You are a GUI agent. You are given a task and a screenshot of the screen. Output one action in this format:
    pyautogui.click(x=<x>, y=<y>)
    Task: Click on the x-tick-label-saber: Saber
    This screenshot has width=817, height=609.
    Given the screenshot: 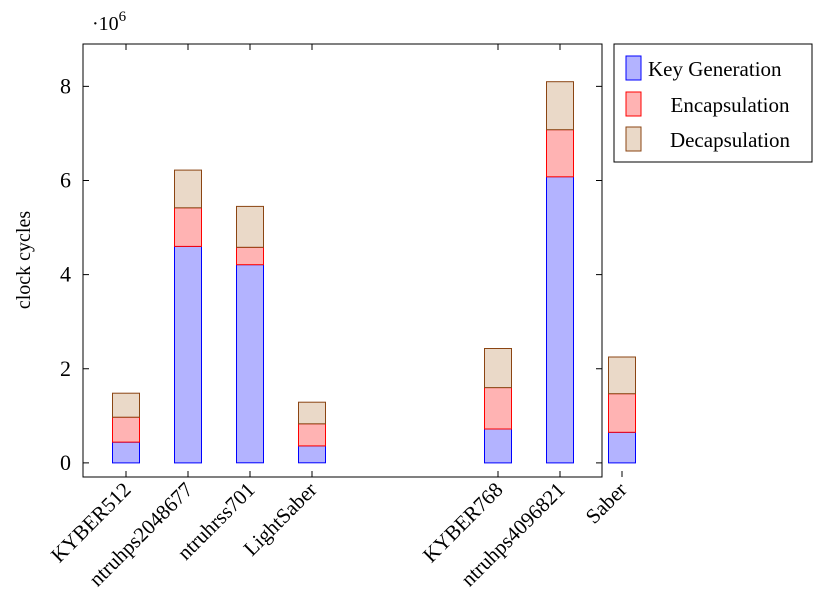 What is the action you would take?
    pyautogui.click(x=606, y=503)
    